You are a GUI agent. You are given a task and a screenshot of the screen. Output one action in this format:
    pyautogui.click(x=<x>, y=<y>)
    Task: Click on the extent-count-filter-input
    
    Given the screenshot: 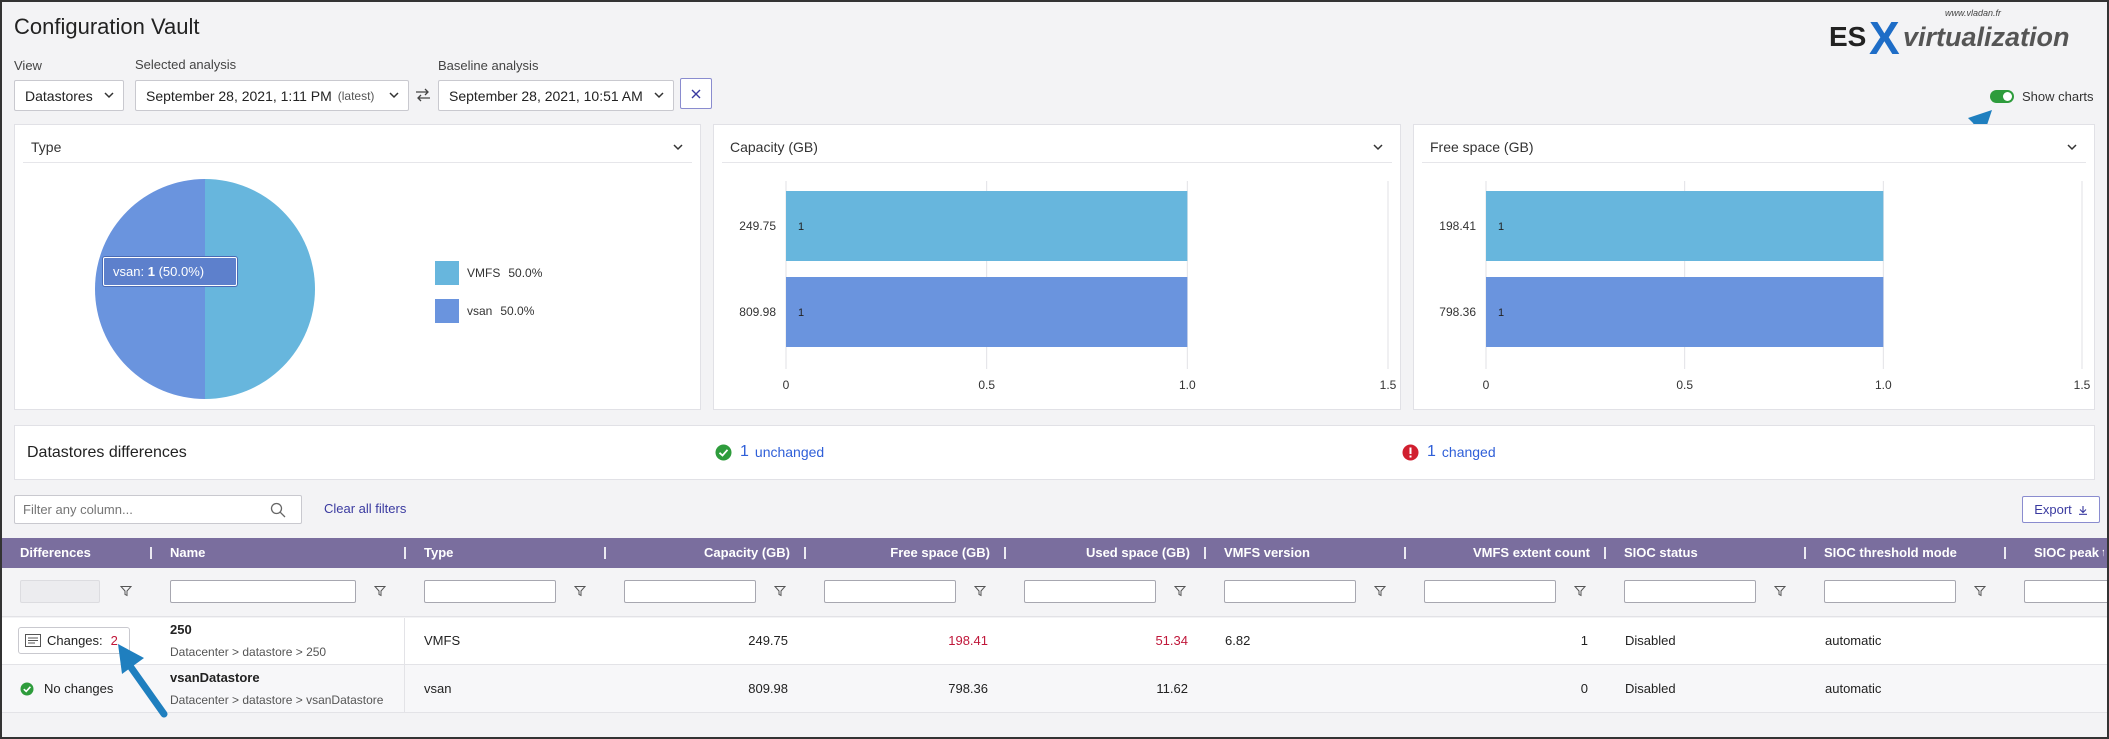 What is the action you would take?
    pyautogui.click(x=1490, y=591)
    